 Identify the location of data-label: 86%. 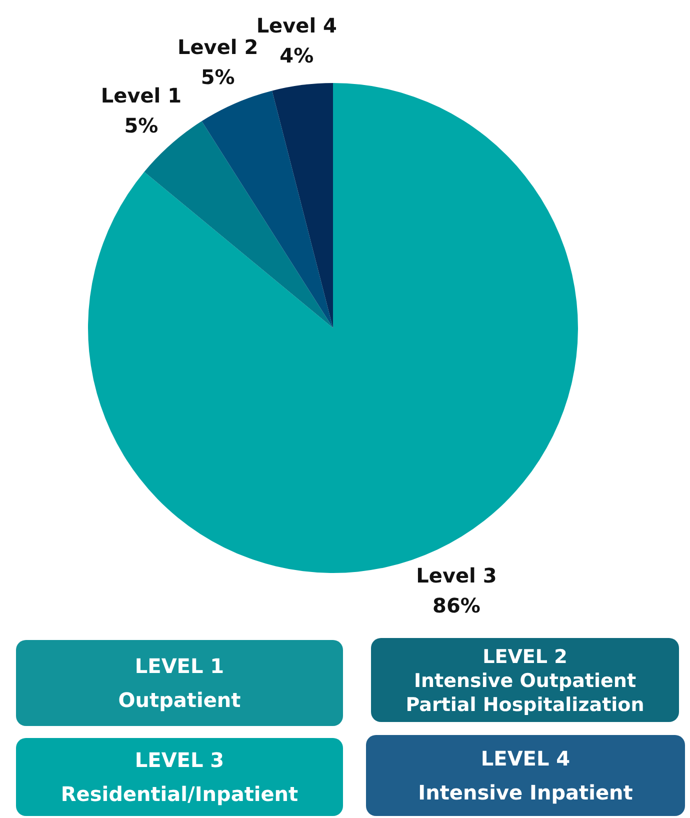
(456, 605).